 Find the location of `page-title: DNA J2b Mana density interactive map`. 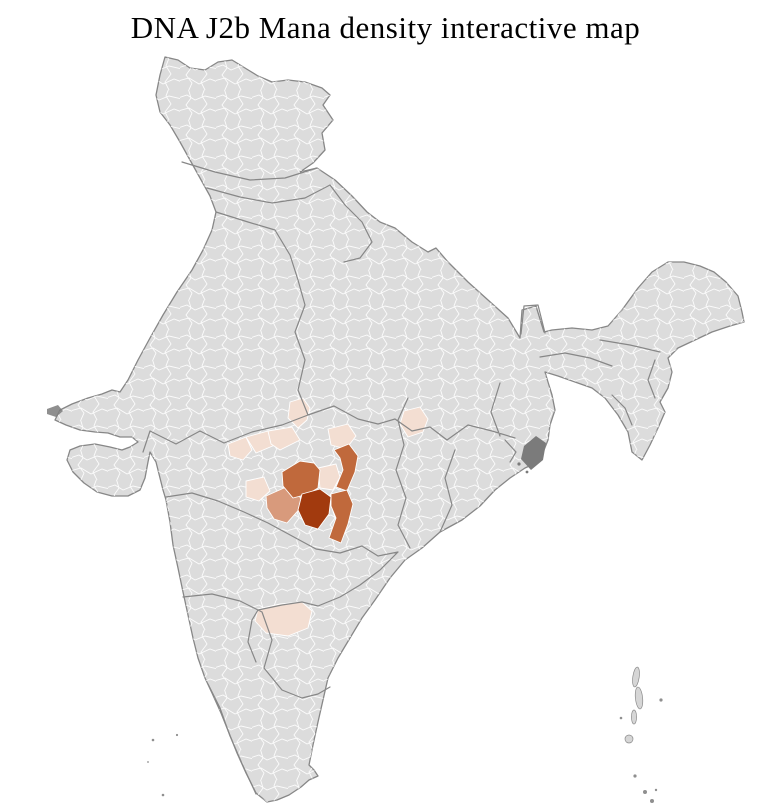

page-title: DNA J2b Mana density interactive map is located at coordinates (385, 27).